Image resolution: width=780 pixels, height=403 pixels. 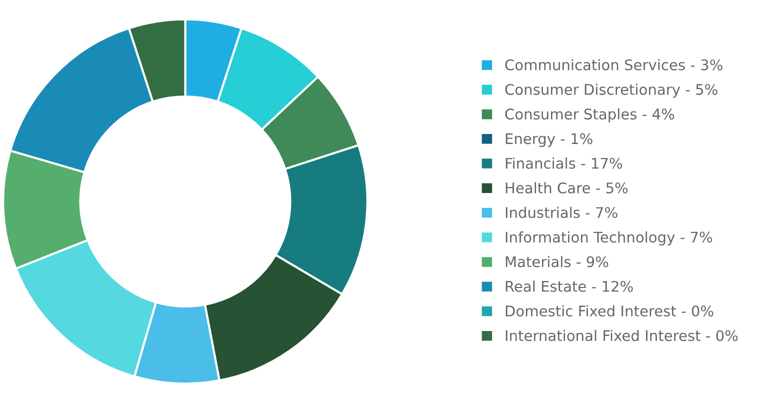 What do you see at coordinates (564, 163) in the screenshot?
I see `legend-label: Financials - 17%` at bounding box center [564, 163].